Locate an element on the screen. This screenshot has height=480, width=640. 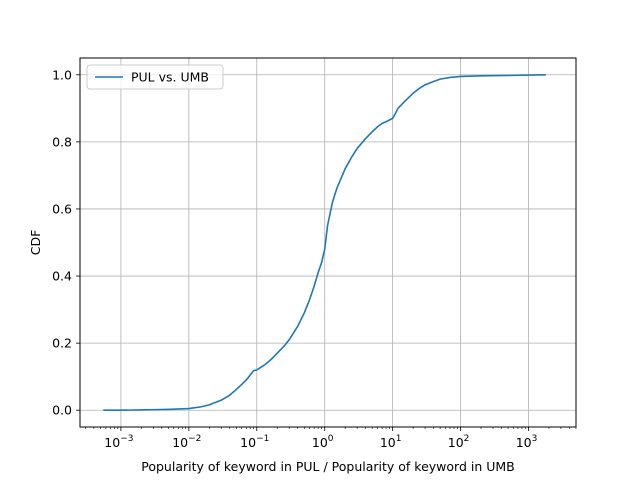
y-axis-label: CDF is located at coordinates (35, 243).